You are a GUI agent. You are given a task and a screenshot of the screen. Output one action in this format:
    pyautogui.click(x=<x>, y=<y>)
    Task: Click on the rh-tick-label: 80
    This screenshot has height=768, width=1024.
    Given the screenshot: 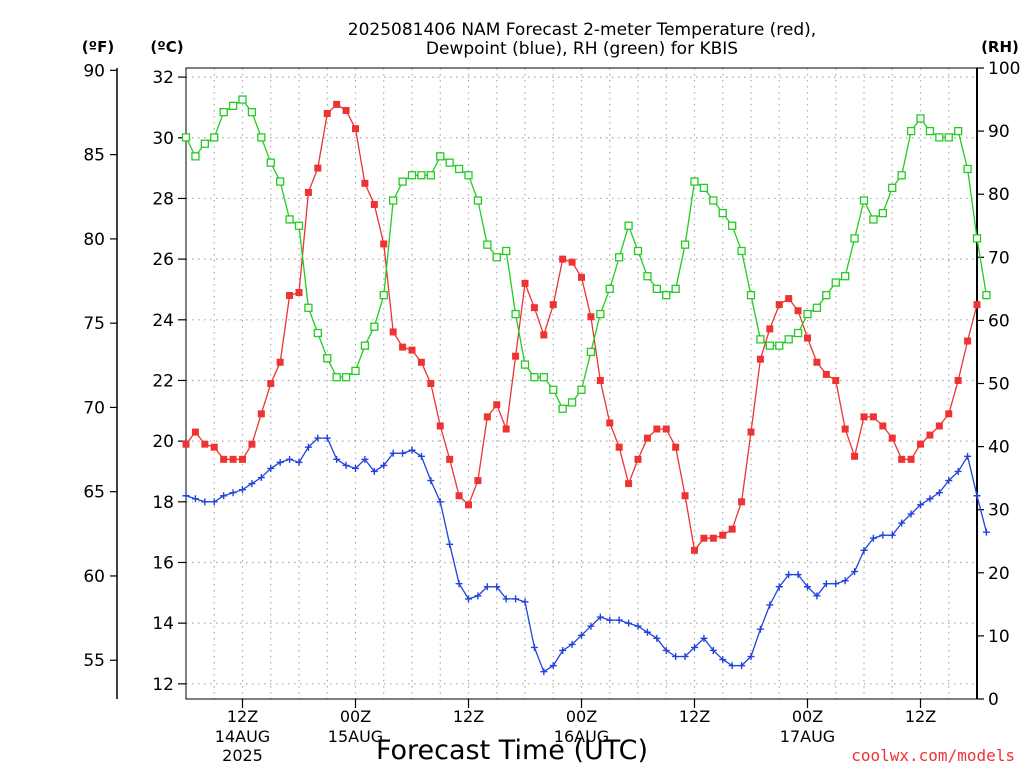 What is the action you would take?
    pyautogui.click(x=999, y=195)
    